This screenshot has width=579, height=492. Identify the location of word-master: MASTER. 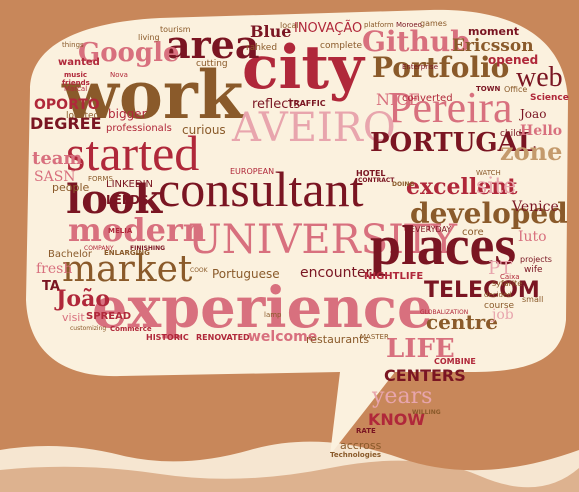
(374, 337).